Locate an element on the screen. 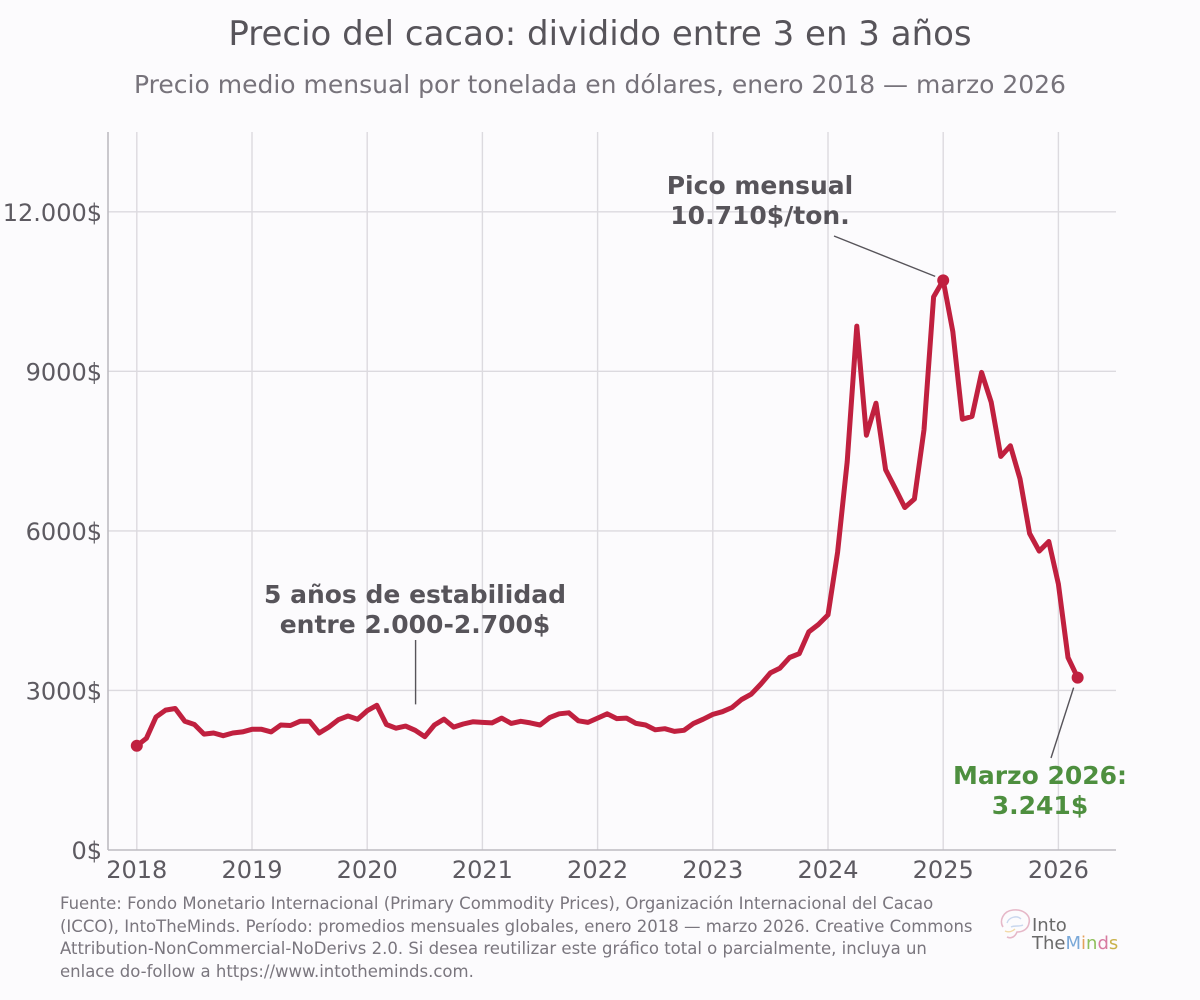  logo-text-minds-rest4: s is located at coordinates (1113, 943).